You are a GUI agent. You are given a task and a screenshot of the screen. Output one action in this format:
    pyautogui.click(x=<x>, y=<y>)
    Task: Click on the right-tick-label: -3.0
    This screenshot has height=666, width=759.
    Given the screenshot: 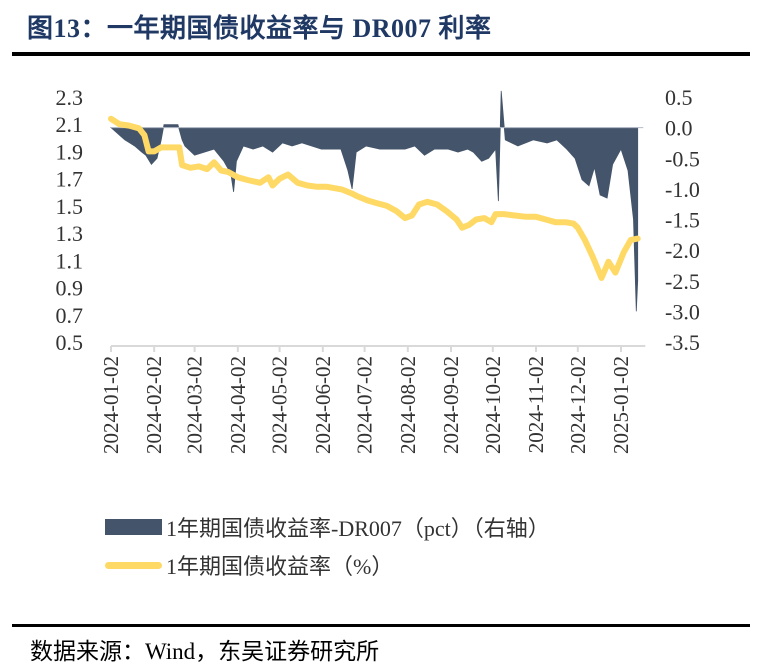 What is the action you would take?
    pyautogui.click(x=682, y=311)
    